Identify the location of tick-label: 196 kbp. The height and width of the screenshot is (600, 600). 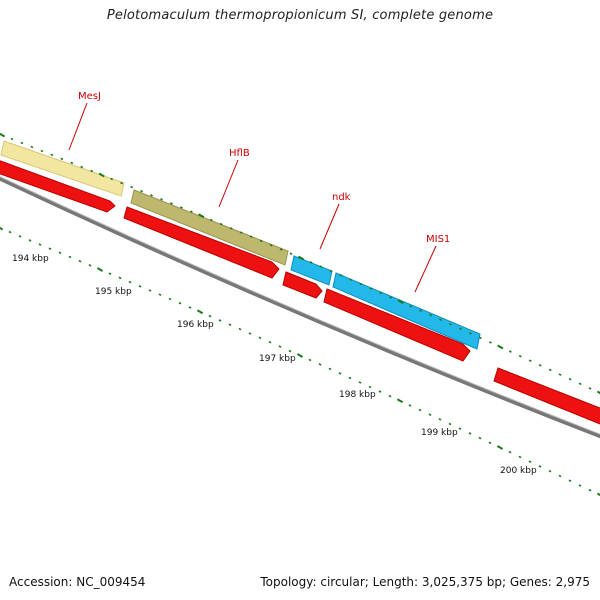
(195, 325).